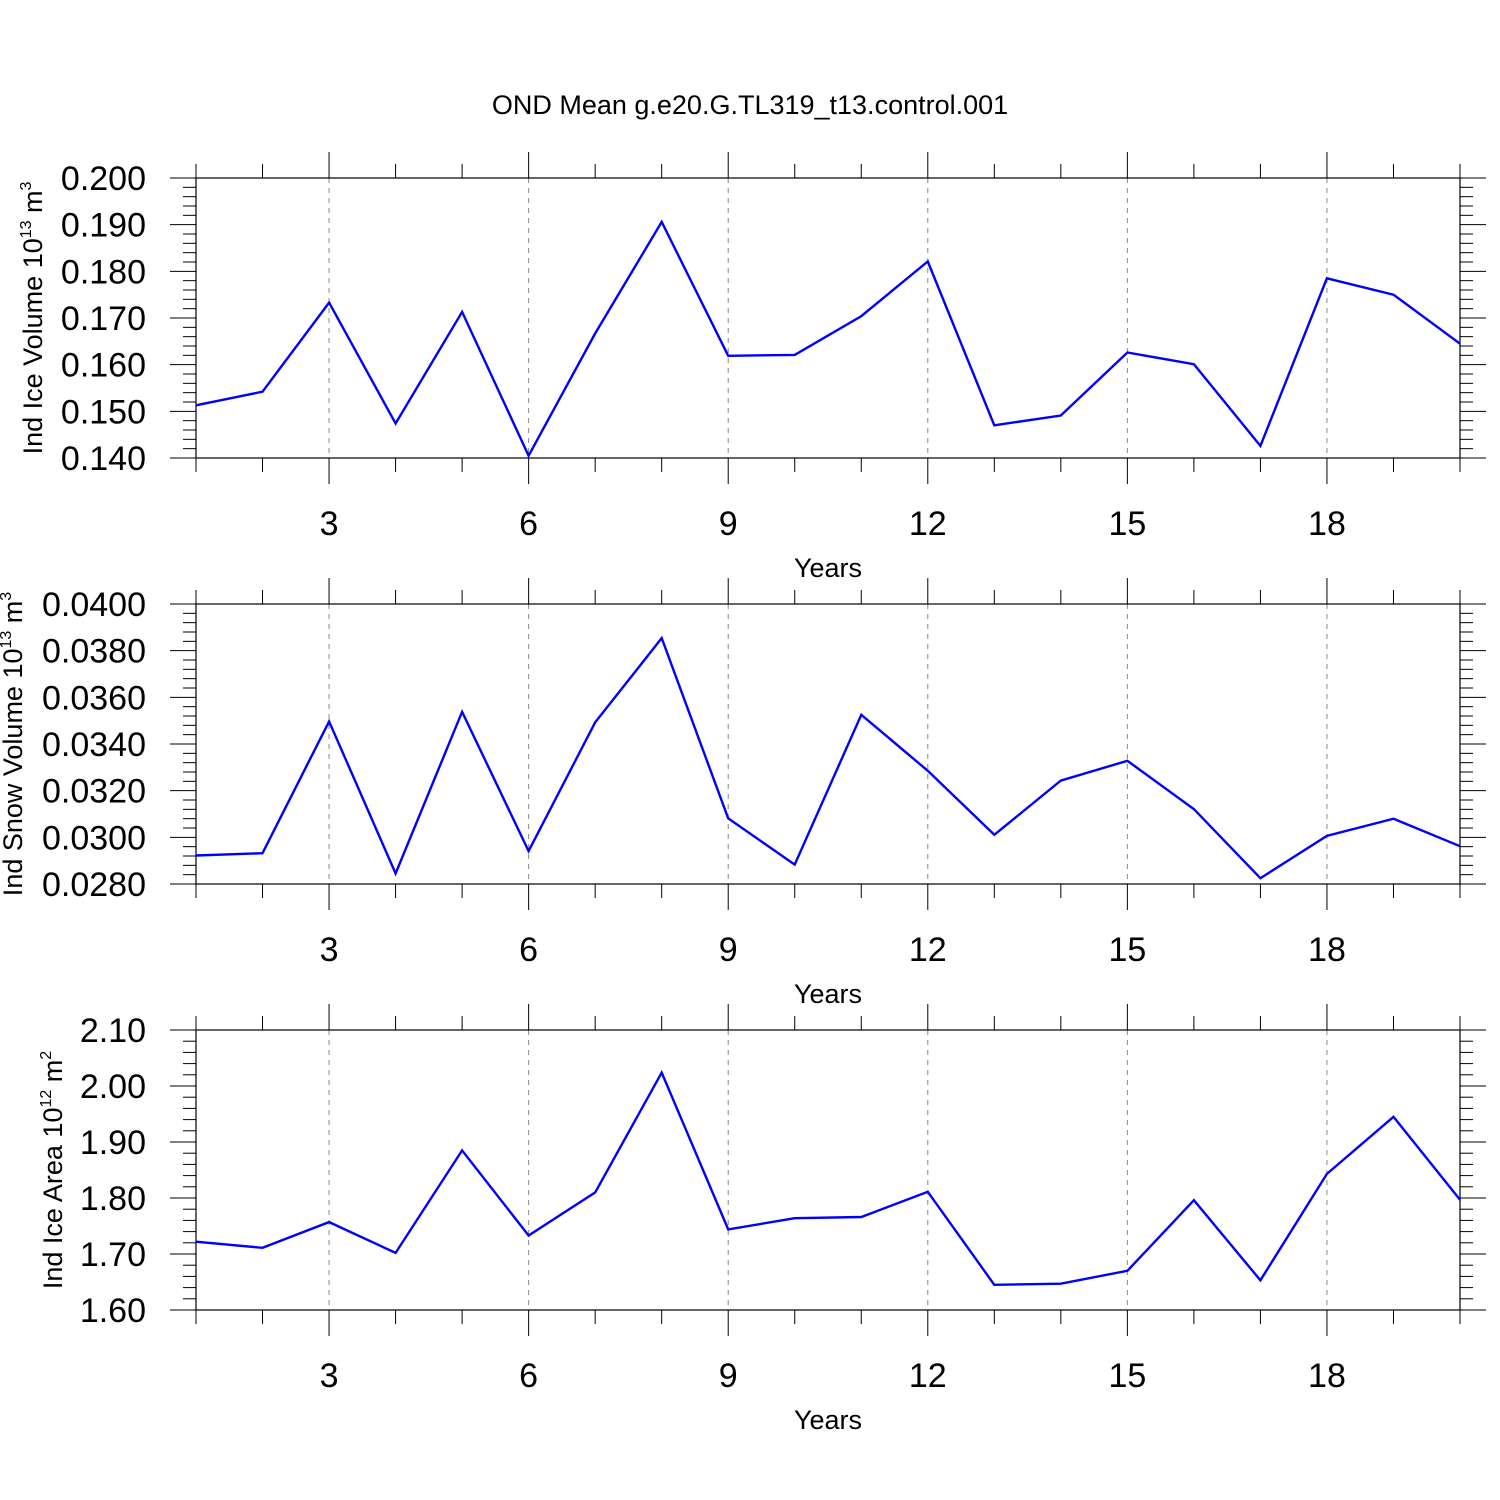  I want to click on y-tick-label: 1.70, so click(113, 1255).